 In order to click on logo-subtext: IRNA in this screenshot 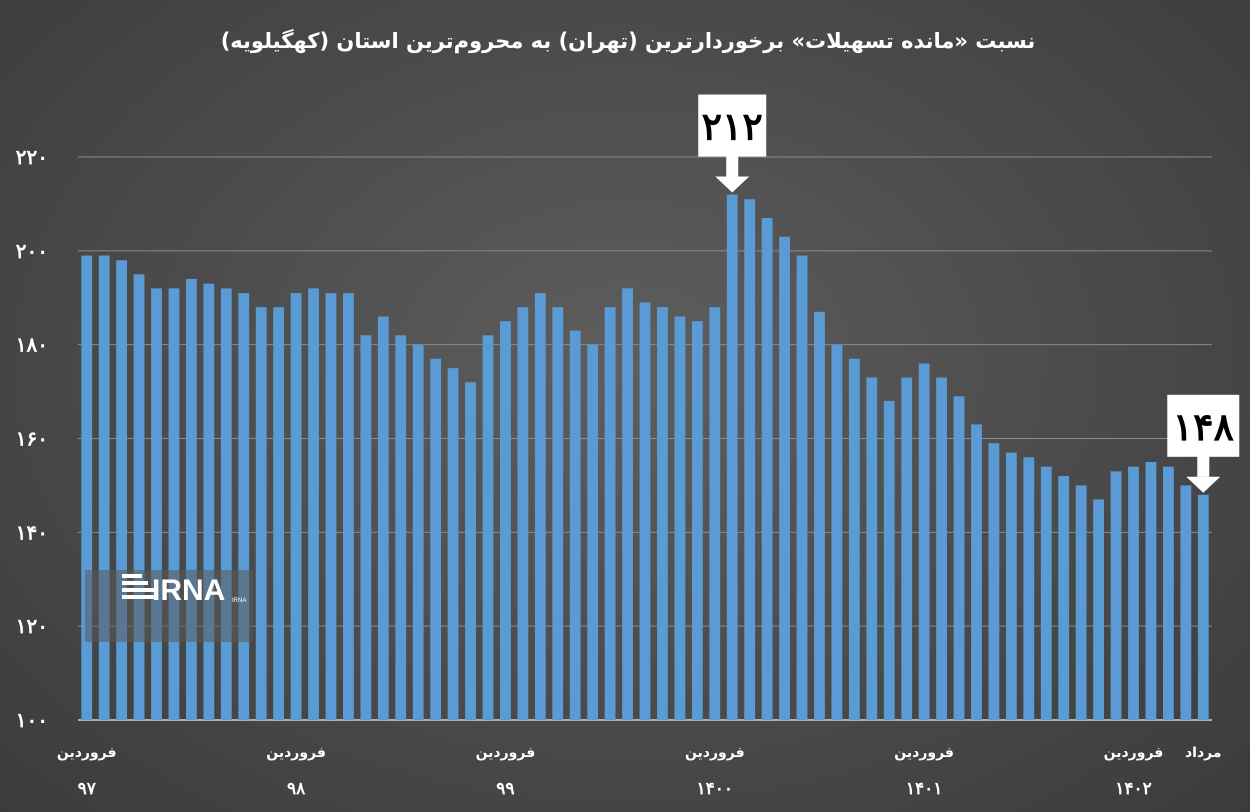, I will do `click(239, 601)`.